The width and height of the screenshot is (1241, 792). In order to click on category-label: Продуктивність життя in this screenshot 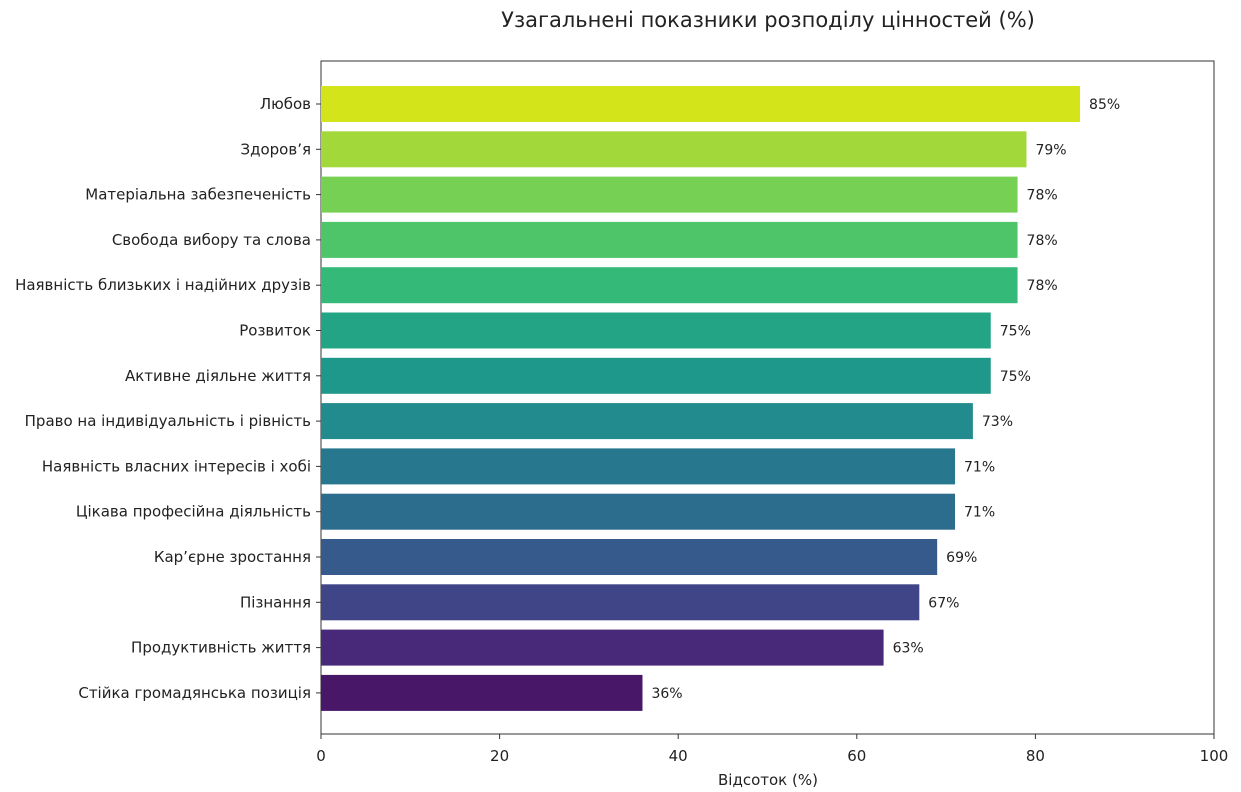, I will do `click(221, 648)`.